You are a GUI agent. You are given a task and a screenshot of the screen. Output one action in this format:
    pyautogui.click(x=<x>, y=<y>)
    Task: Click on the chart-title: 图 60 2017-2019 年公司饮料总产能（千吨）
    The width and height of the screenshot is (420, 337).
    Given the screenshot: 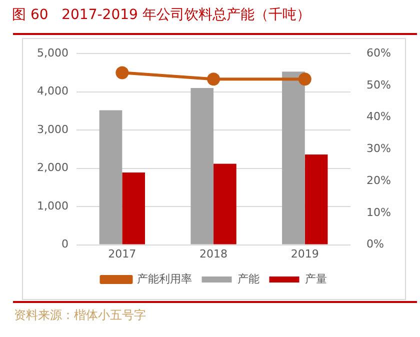 What is the action you would take?
    pyautogui.click(x=161, y=15)
    